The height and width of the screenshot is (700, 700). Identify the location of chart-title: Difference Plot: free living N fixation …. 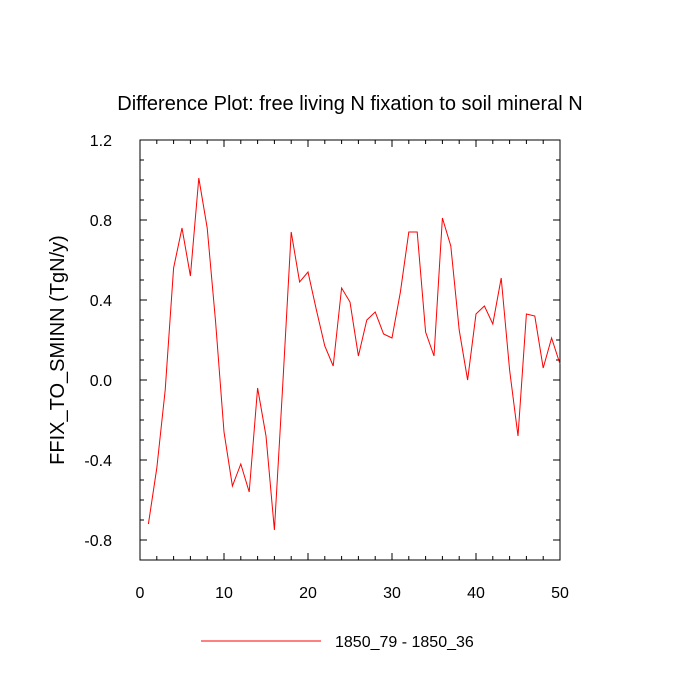
(349, 104).